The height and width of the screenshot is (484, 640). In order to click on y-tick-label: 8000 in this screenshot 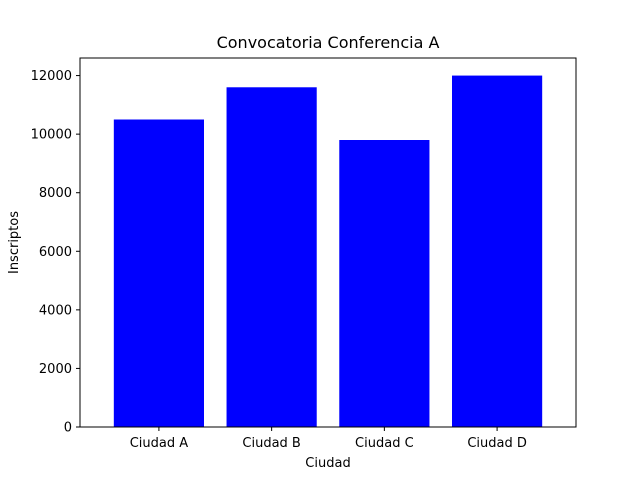, I will do `click(55, 193)`.